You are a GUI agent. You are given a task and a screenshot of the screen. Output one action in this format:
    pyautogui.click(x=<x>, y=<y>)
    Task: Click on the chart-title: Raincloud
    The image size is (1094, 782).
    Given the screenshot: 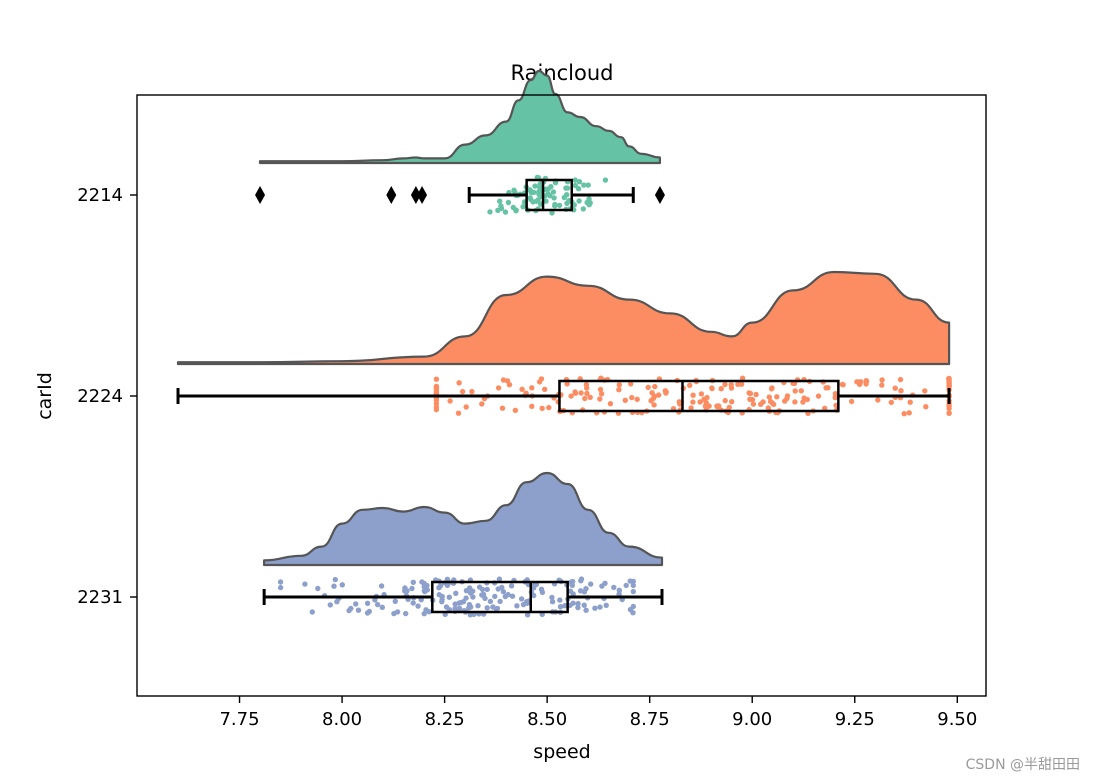 What is the action you would take?
    pyautogui.click(x=561, y=73)
    